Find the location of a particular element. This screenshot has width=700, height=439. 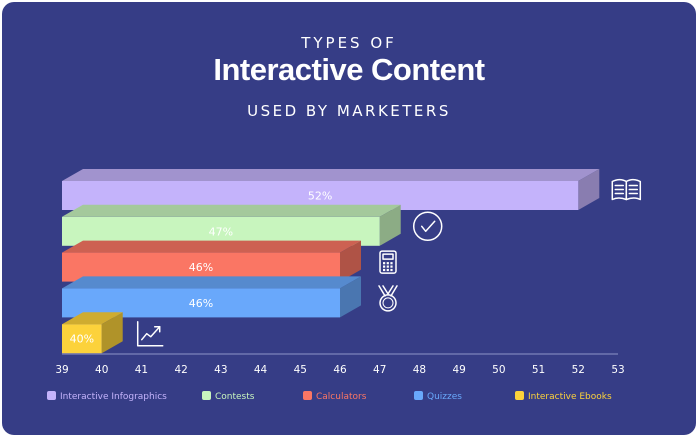

bar-value-label: 52% is located at coordinates (320, 196).